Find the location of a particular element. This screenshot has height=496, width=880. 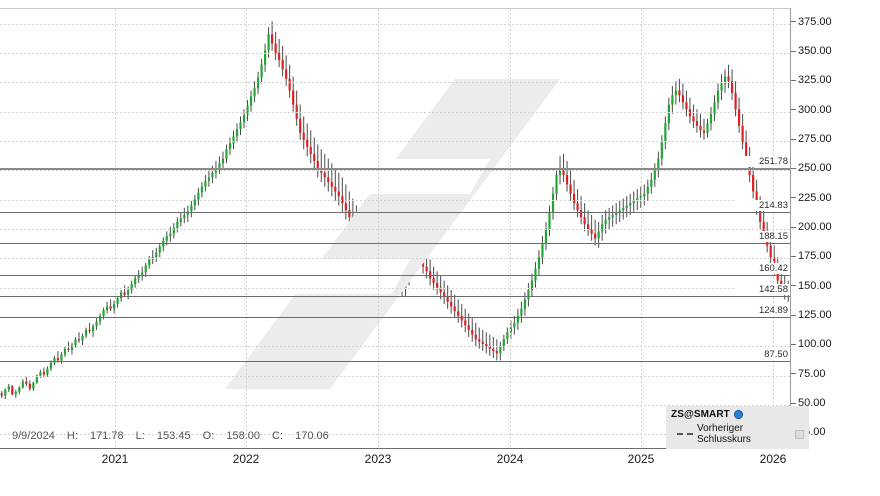

price-tick-label: 275.00 is located at coordinates (815, 139).